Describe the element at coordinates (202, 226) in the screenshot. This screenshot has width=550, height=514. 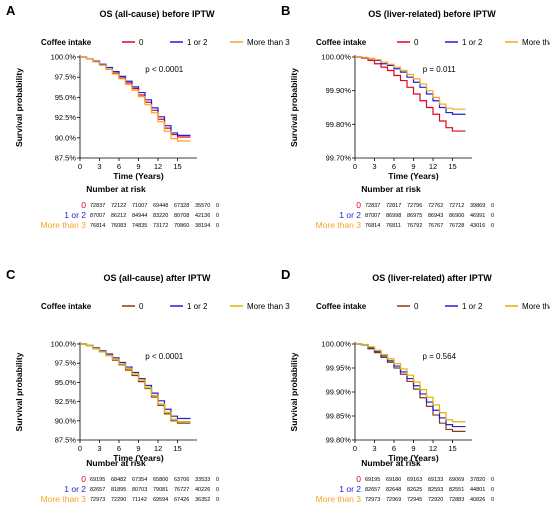
I see `risk-cell: 38194` at that location.